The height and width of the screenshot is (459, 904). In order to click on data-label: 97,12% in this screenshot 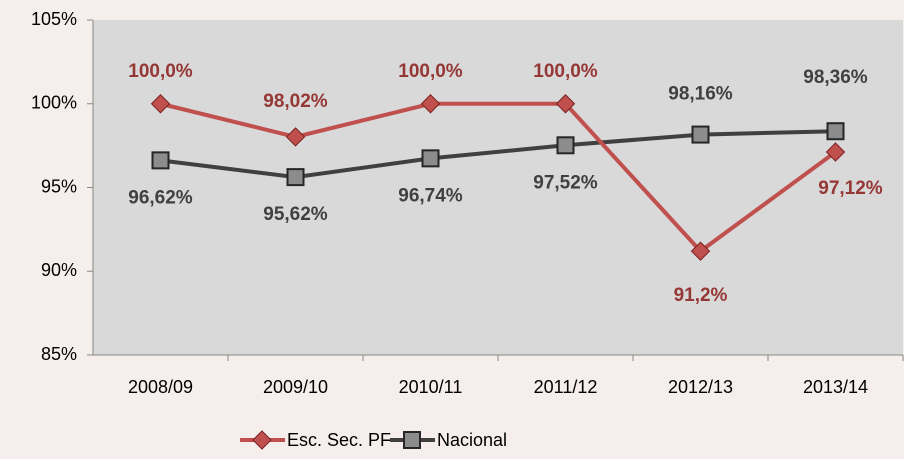, I will do `click(850, 188)`.